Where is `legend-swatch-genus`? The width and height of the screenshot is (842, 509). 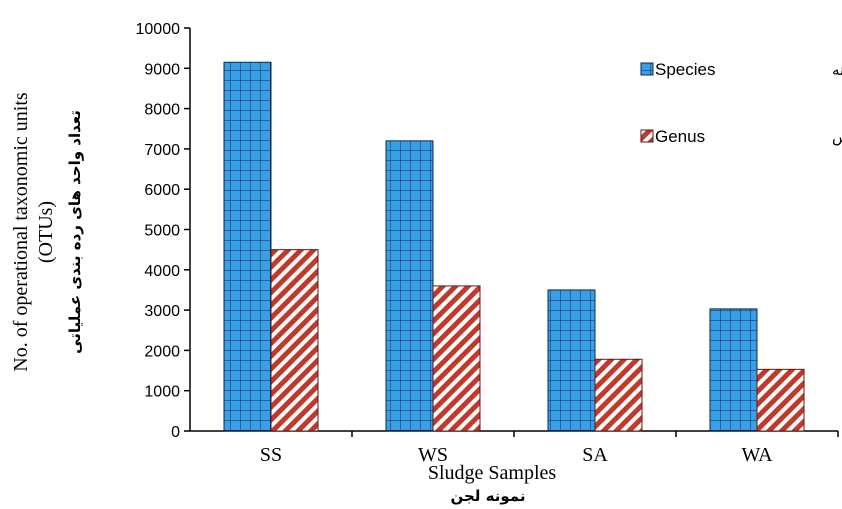
legend-swatch-genus is located at coordinates (647, 136).